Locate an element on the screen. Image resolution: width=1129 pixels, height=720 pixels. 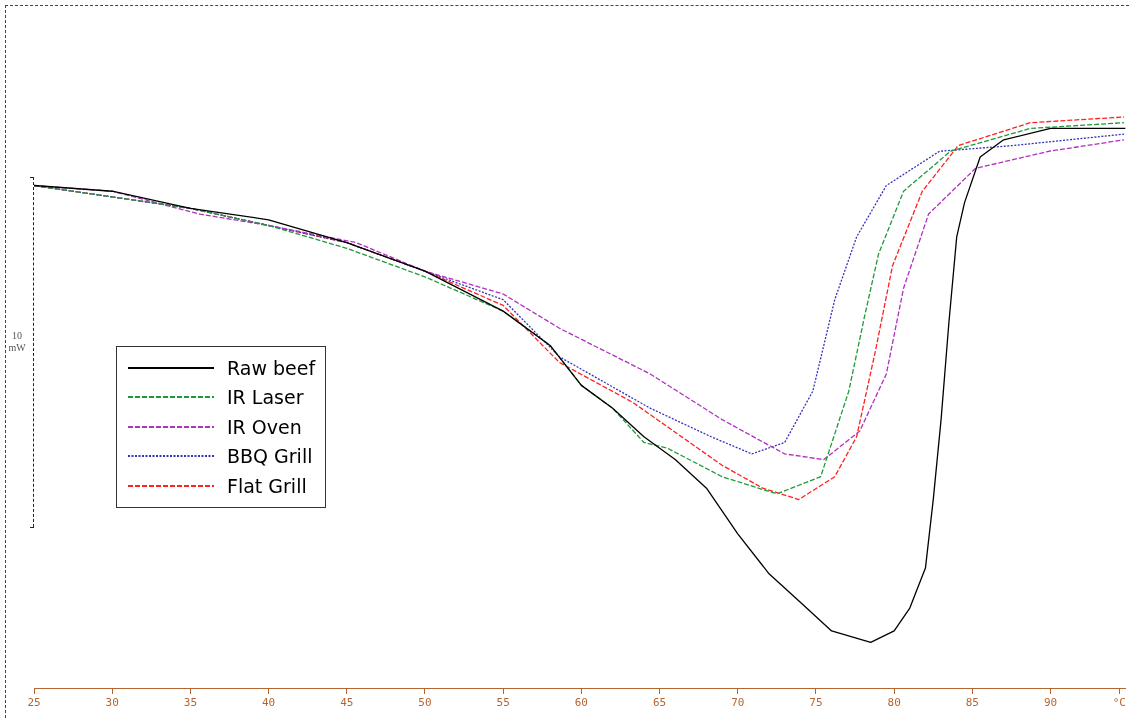
x-tick-label: 90 is located at coordinates (1050, 703).